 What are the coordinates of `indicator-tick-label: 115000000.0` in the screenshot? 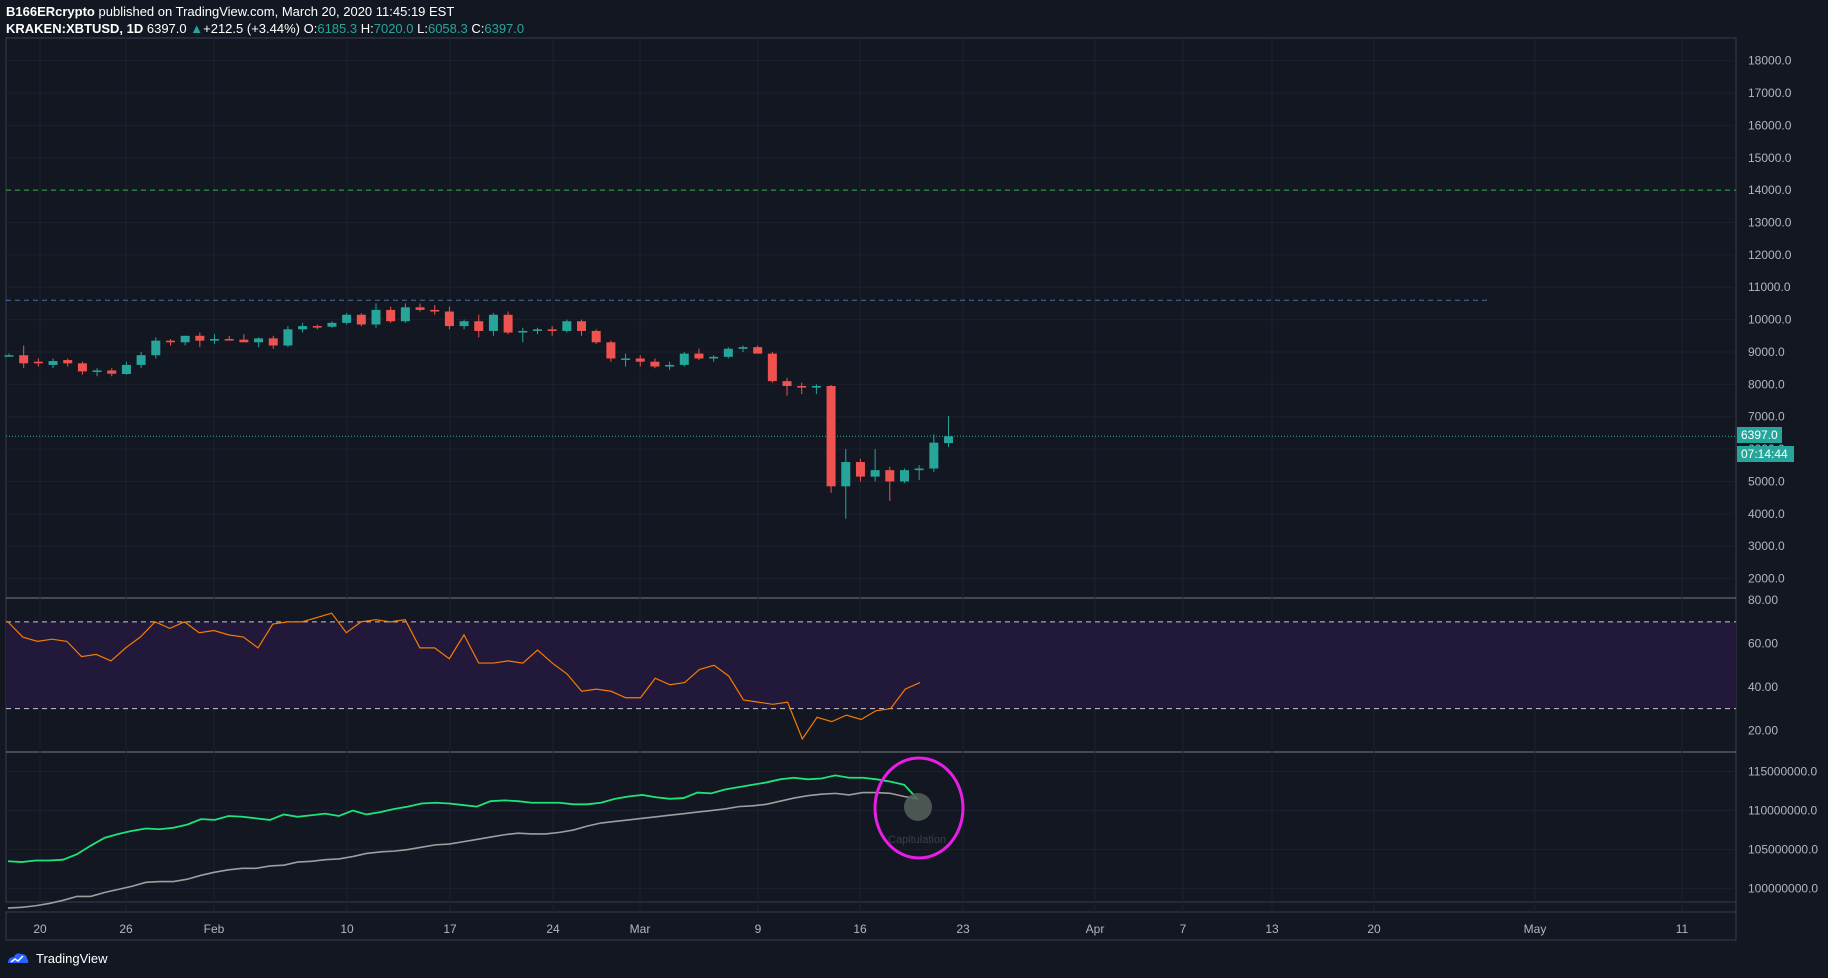 It's located at (1783, 772).